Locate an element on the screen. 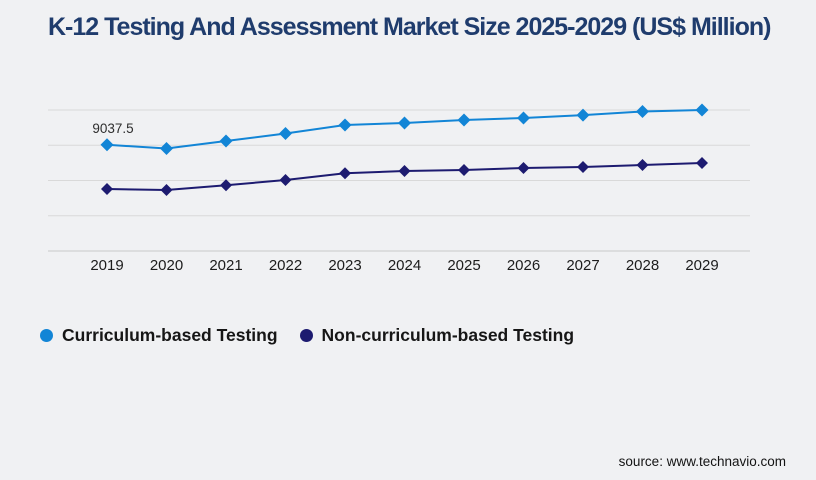  legend-label: Non-curriculum-based Testing is located at coordinates (448, 335).